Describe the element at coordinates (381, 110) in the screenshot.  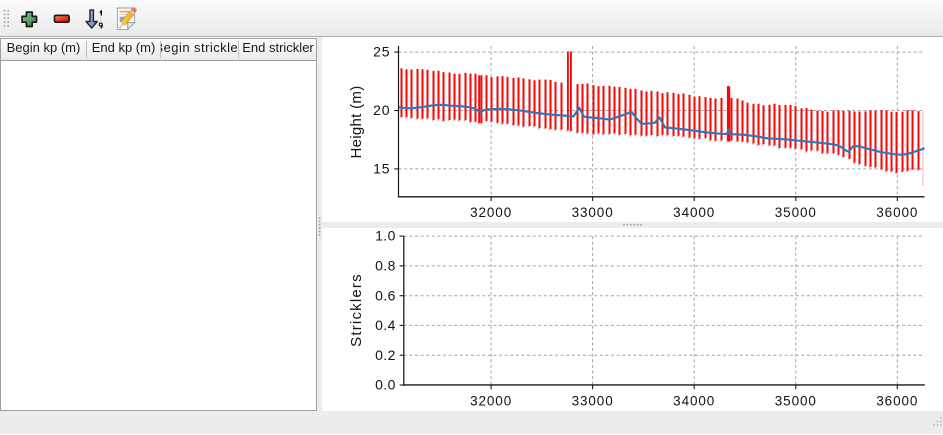
I see `svg-text: 20` at that location.